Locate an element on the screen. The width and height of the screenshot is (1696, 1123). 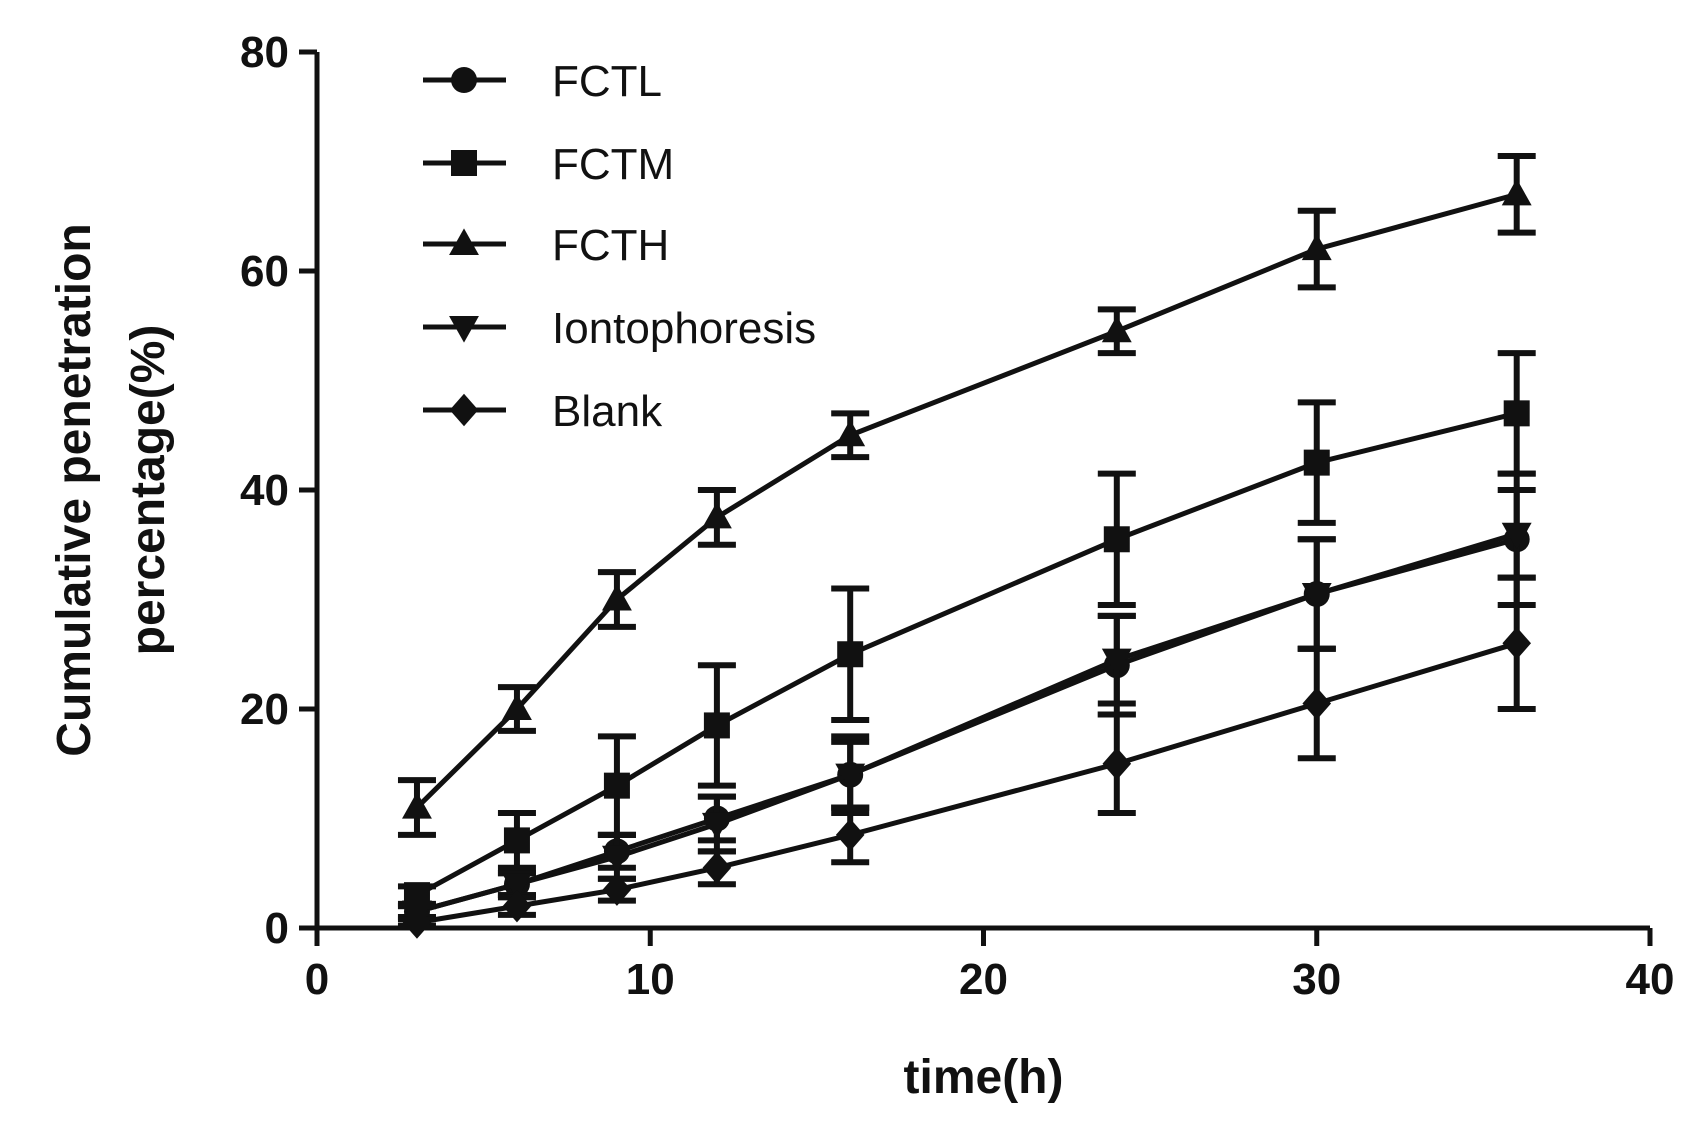
x-tick-label: 20 is located at coordinates (983, 979).